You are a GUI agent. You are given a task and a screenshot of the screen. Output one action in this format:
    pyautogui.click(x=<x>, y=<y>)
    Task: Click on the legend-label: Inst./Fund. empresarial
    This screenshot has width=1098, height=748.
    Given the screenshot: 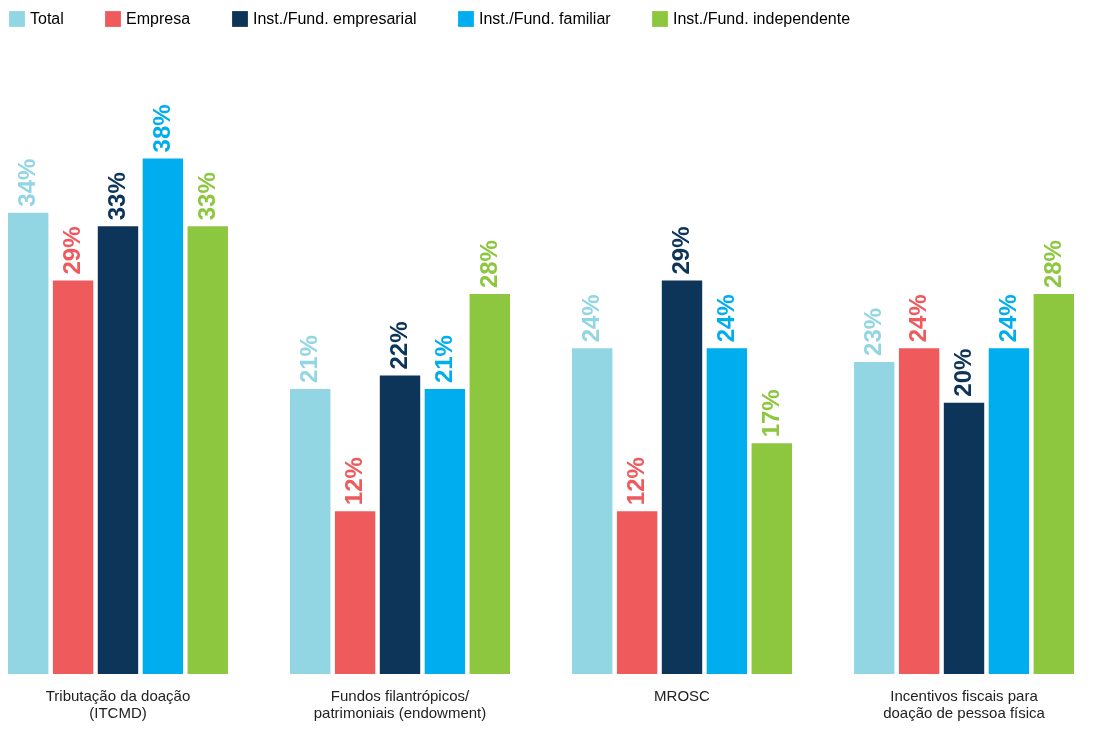 What is the action you would take?
    pyautogui.click(x=335, y=18)
    